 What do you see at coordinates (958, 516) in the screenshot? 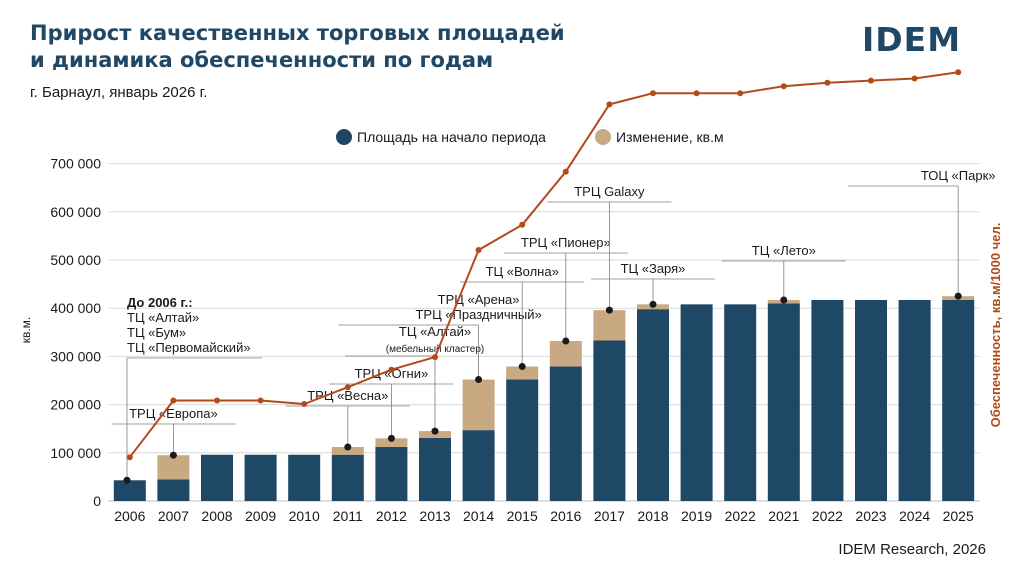
I see `x-tick-label: 2025` at bounding box center [958, 516].